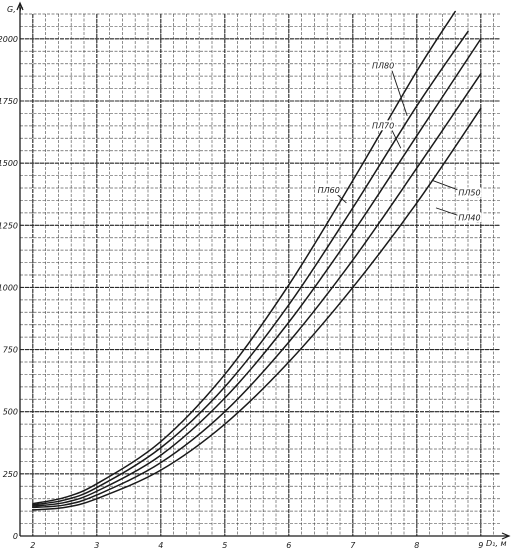  Describe the element at coordinates (160, 545) in the screenshot. I see `x-tick-label: 4` at that location.